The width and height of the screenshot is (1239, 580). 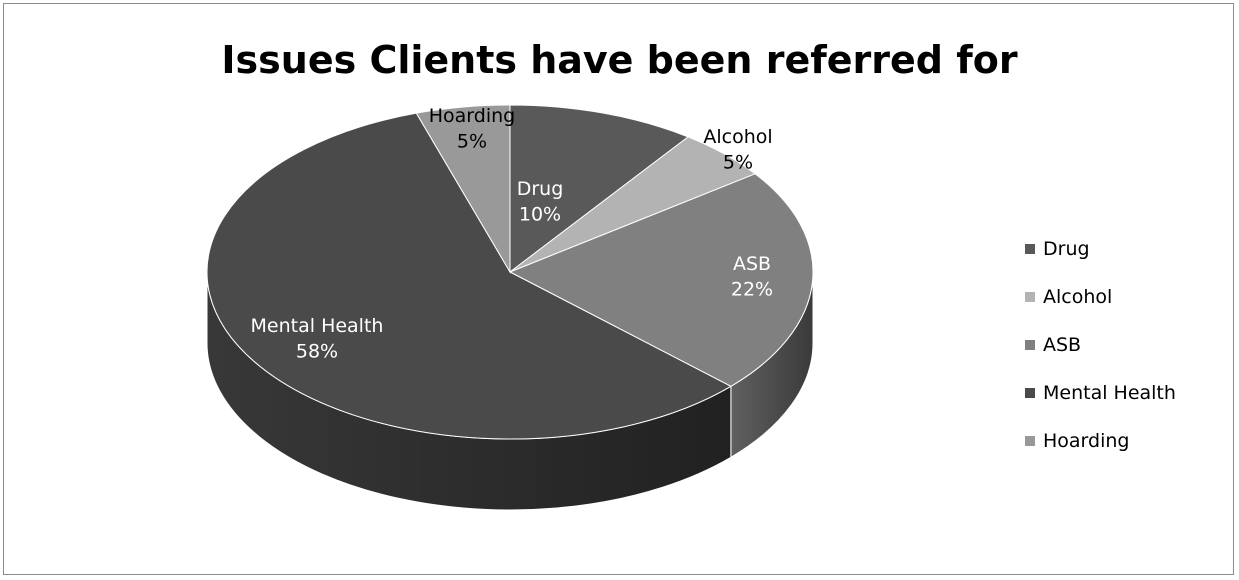 I want to click on legend-label: Drug, so click(x=1066, y=249).